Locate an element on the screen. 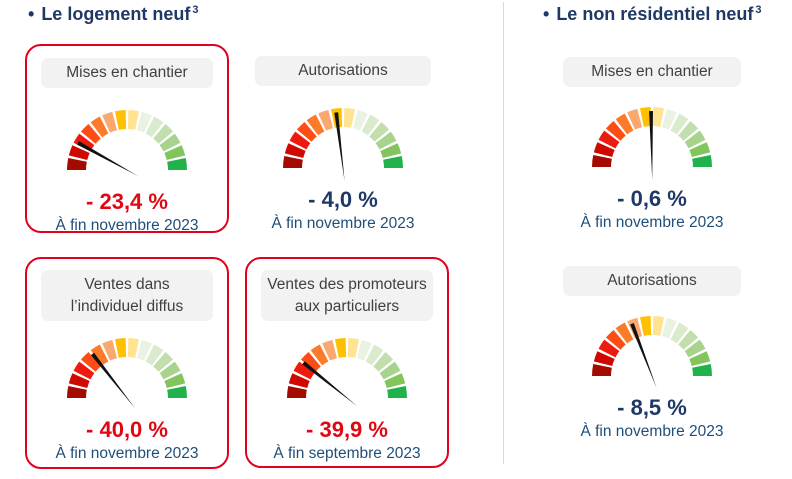 The image size is (792, 479). gauge-date: À fin septembre 2023 is located at coordinates (347, 454).